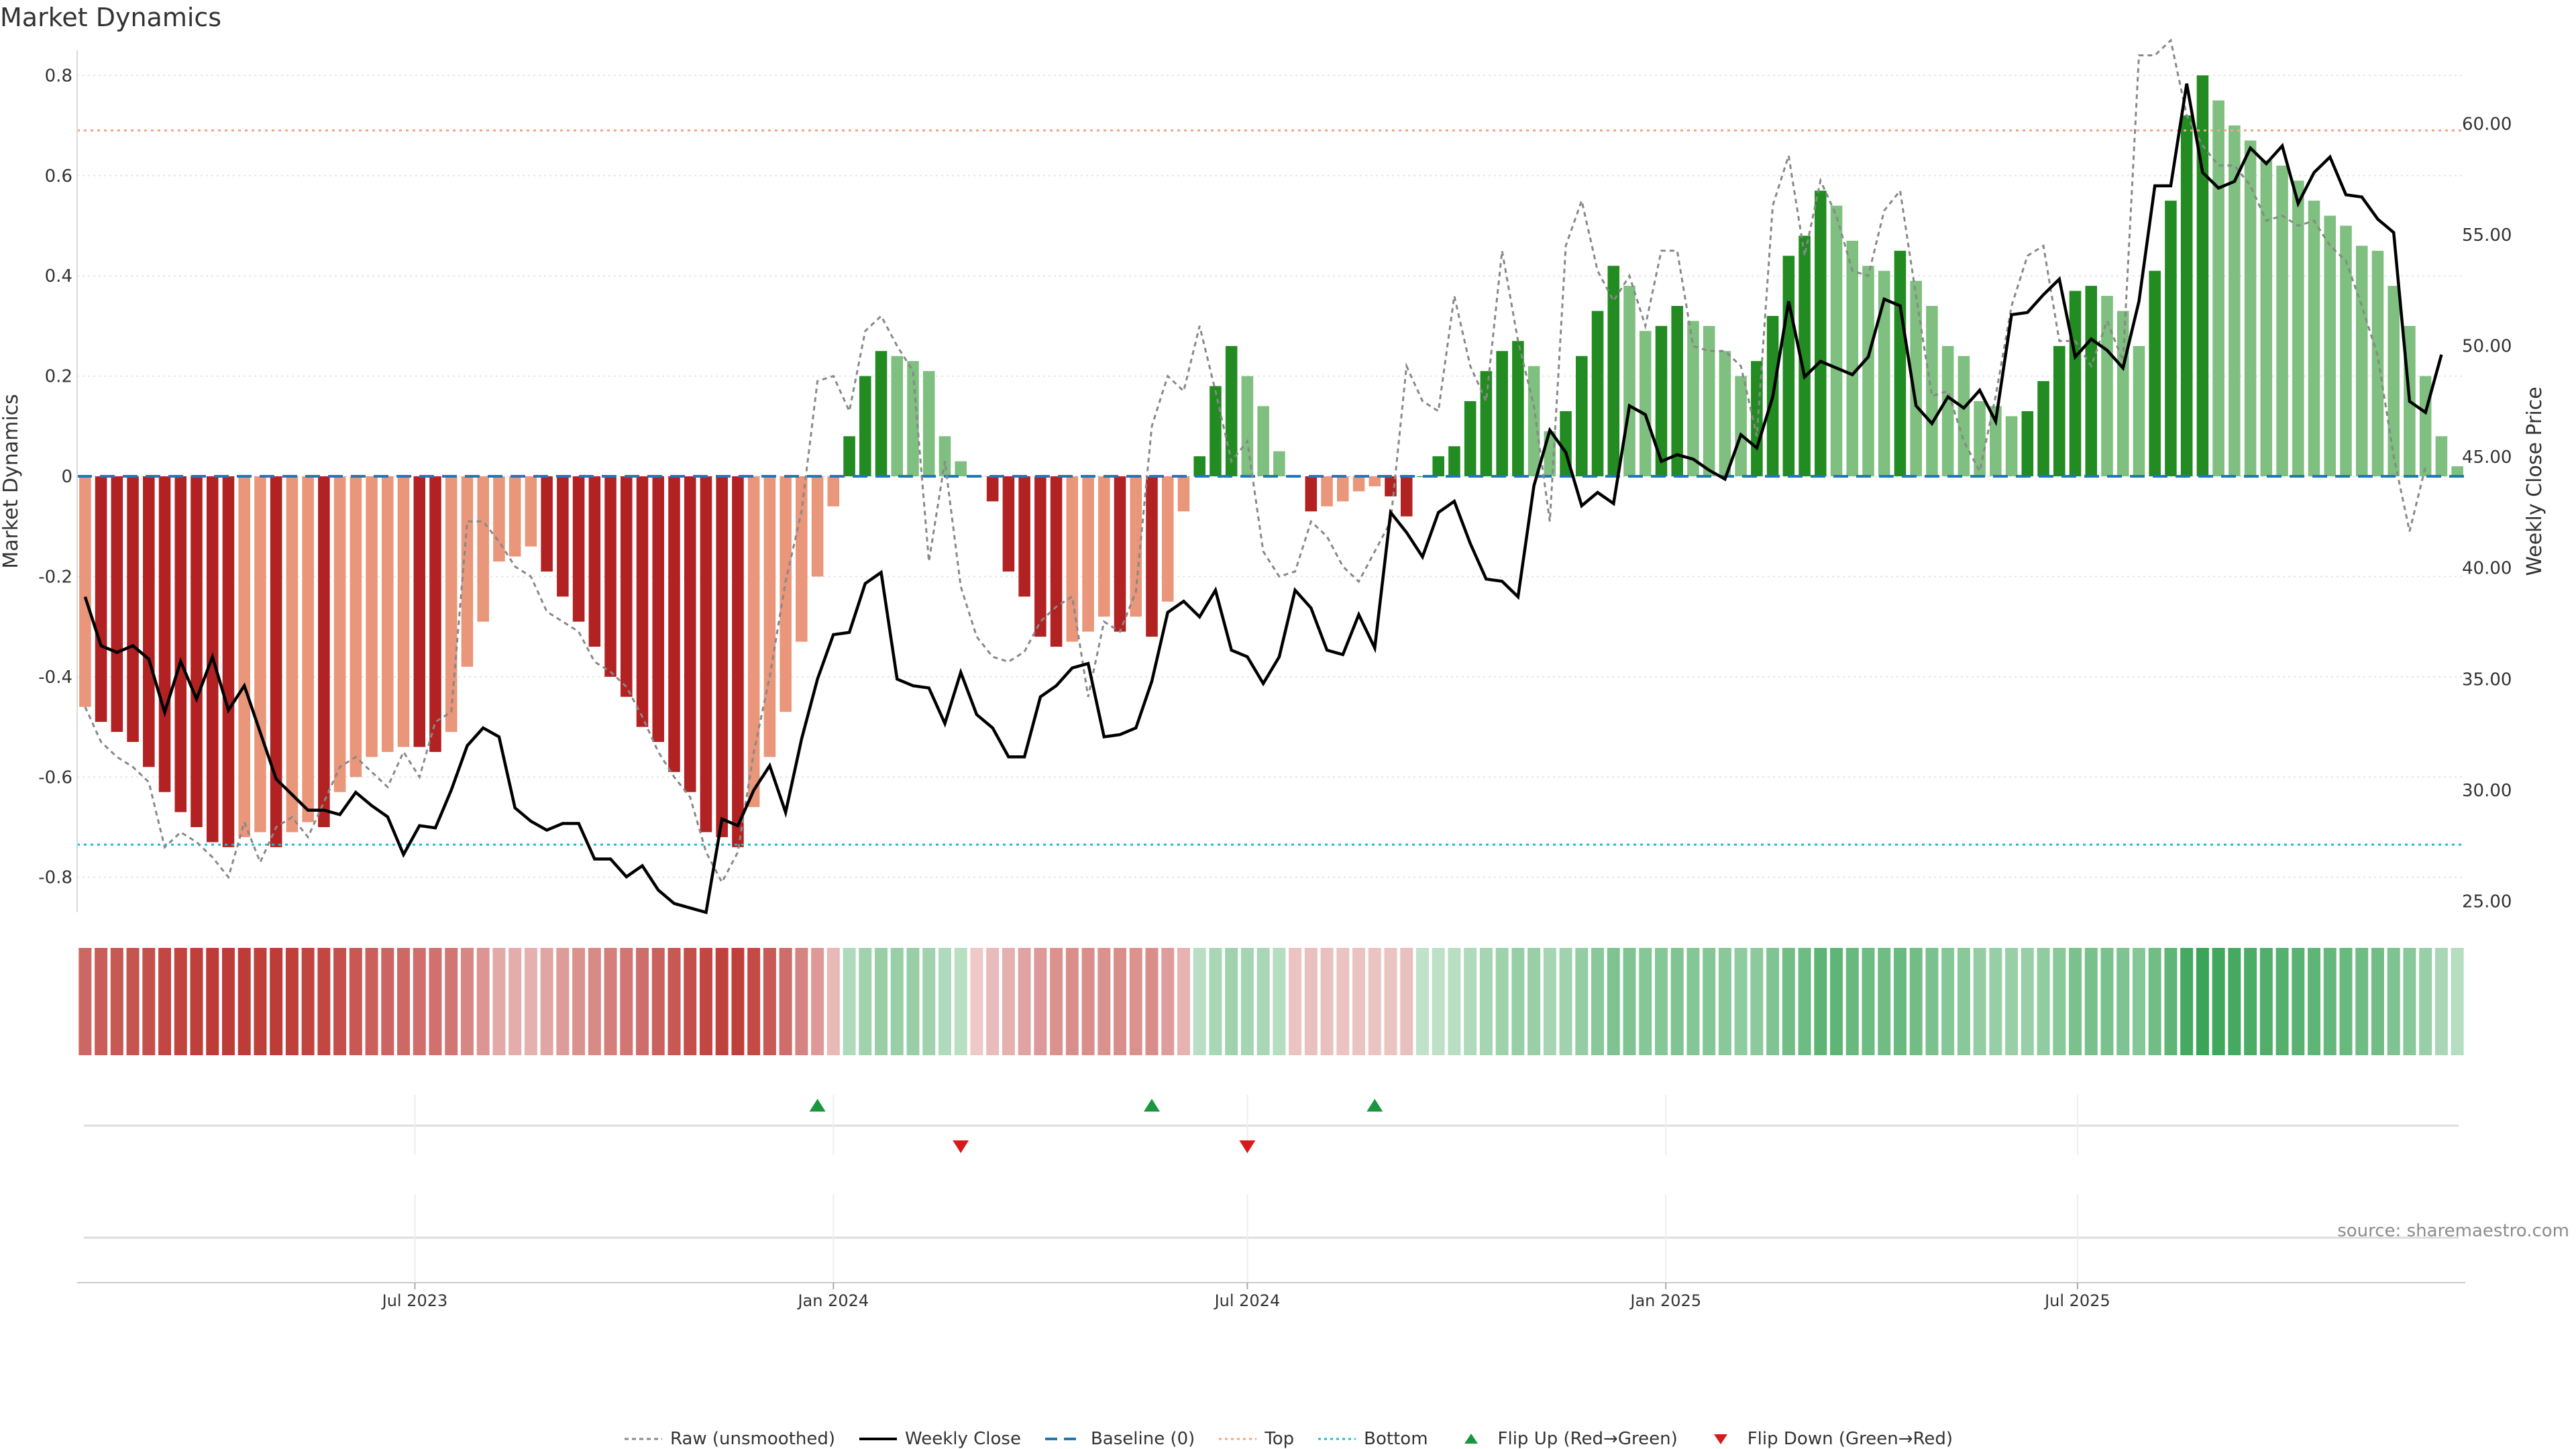 The image size is (2576, 1449). Describe the element at coordinates (11, 481) in the screenshot. I see `y-axis-label: Market Dynamics` at that location.